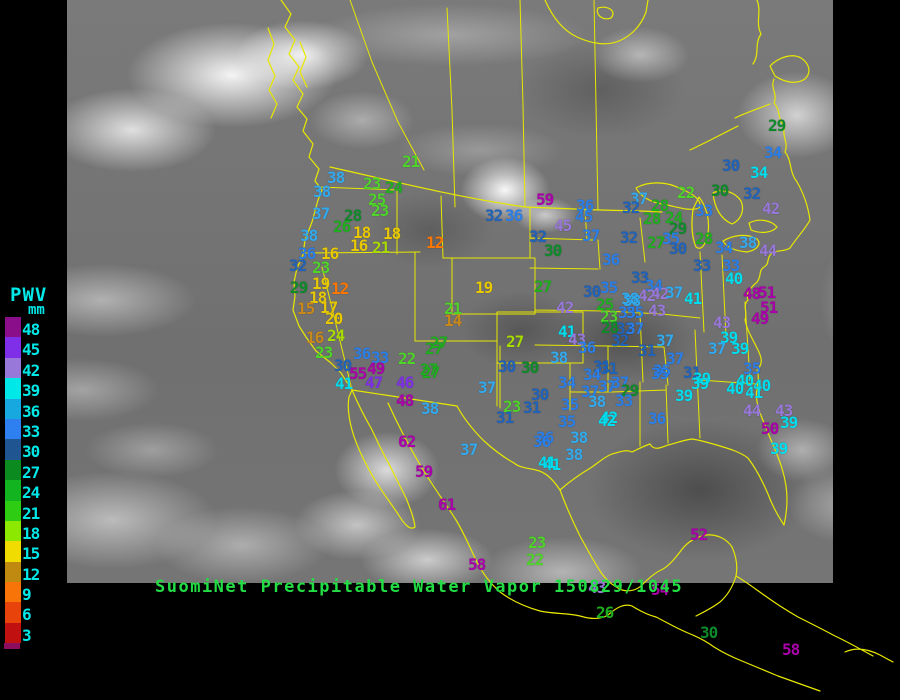 The width and height of the screenshot is (900, 700). I want to click on station-value: 45, so click(584, 216).